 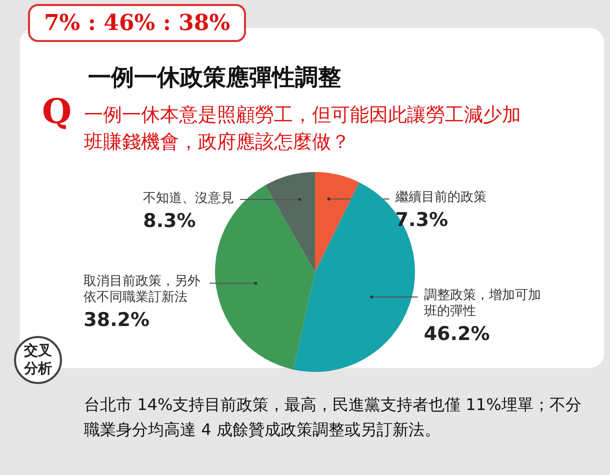 I want to click on chart-title: 一例一休政策應彈性調整, so click(x=214, y=78).